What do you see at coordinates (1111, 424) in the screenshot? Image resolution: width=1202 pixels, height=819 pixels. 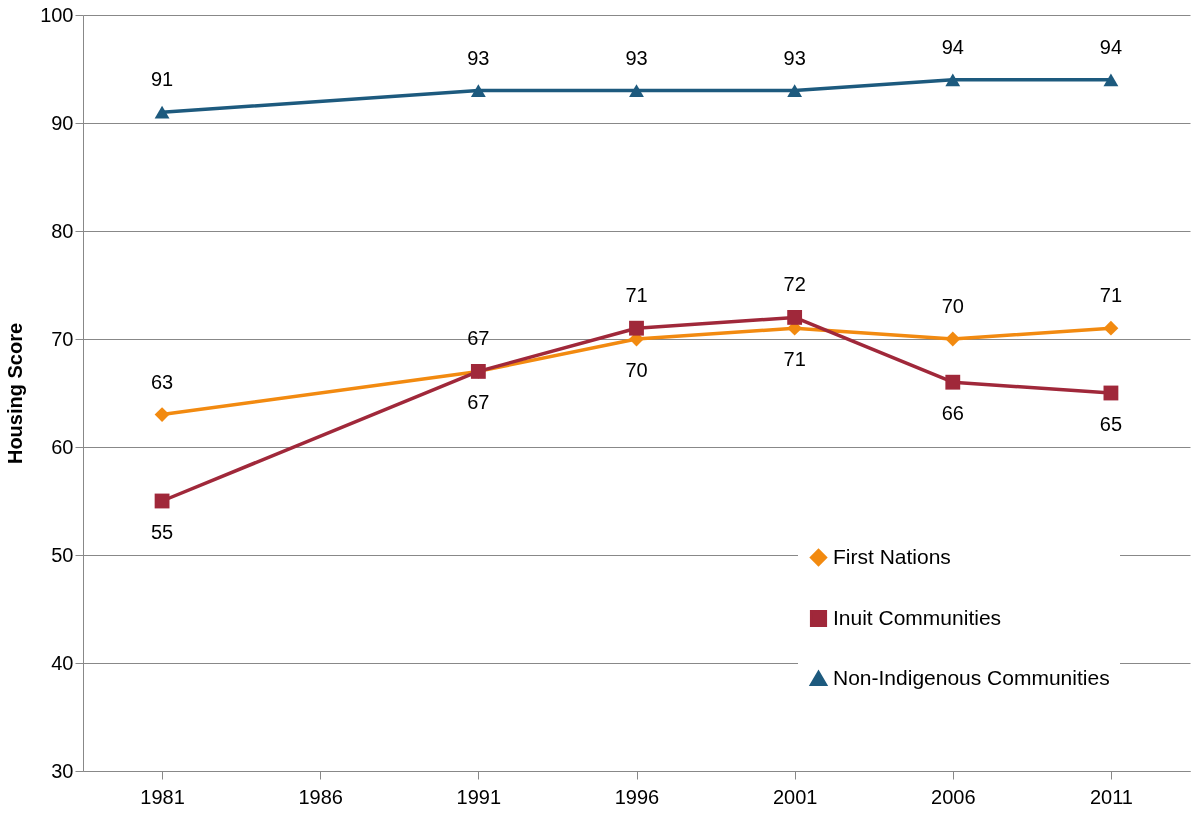 I see `data-label: 65` at bounding box center [1111, 424].